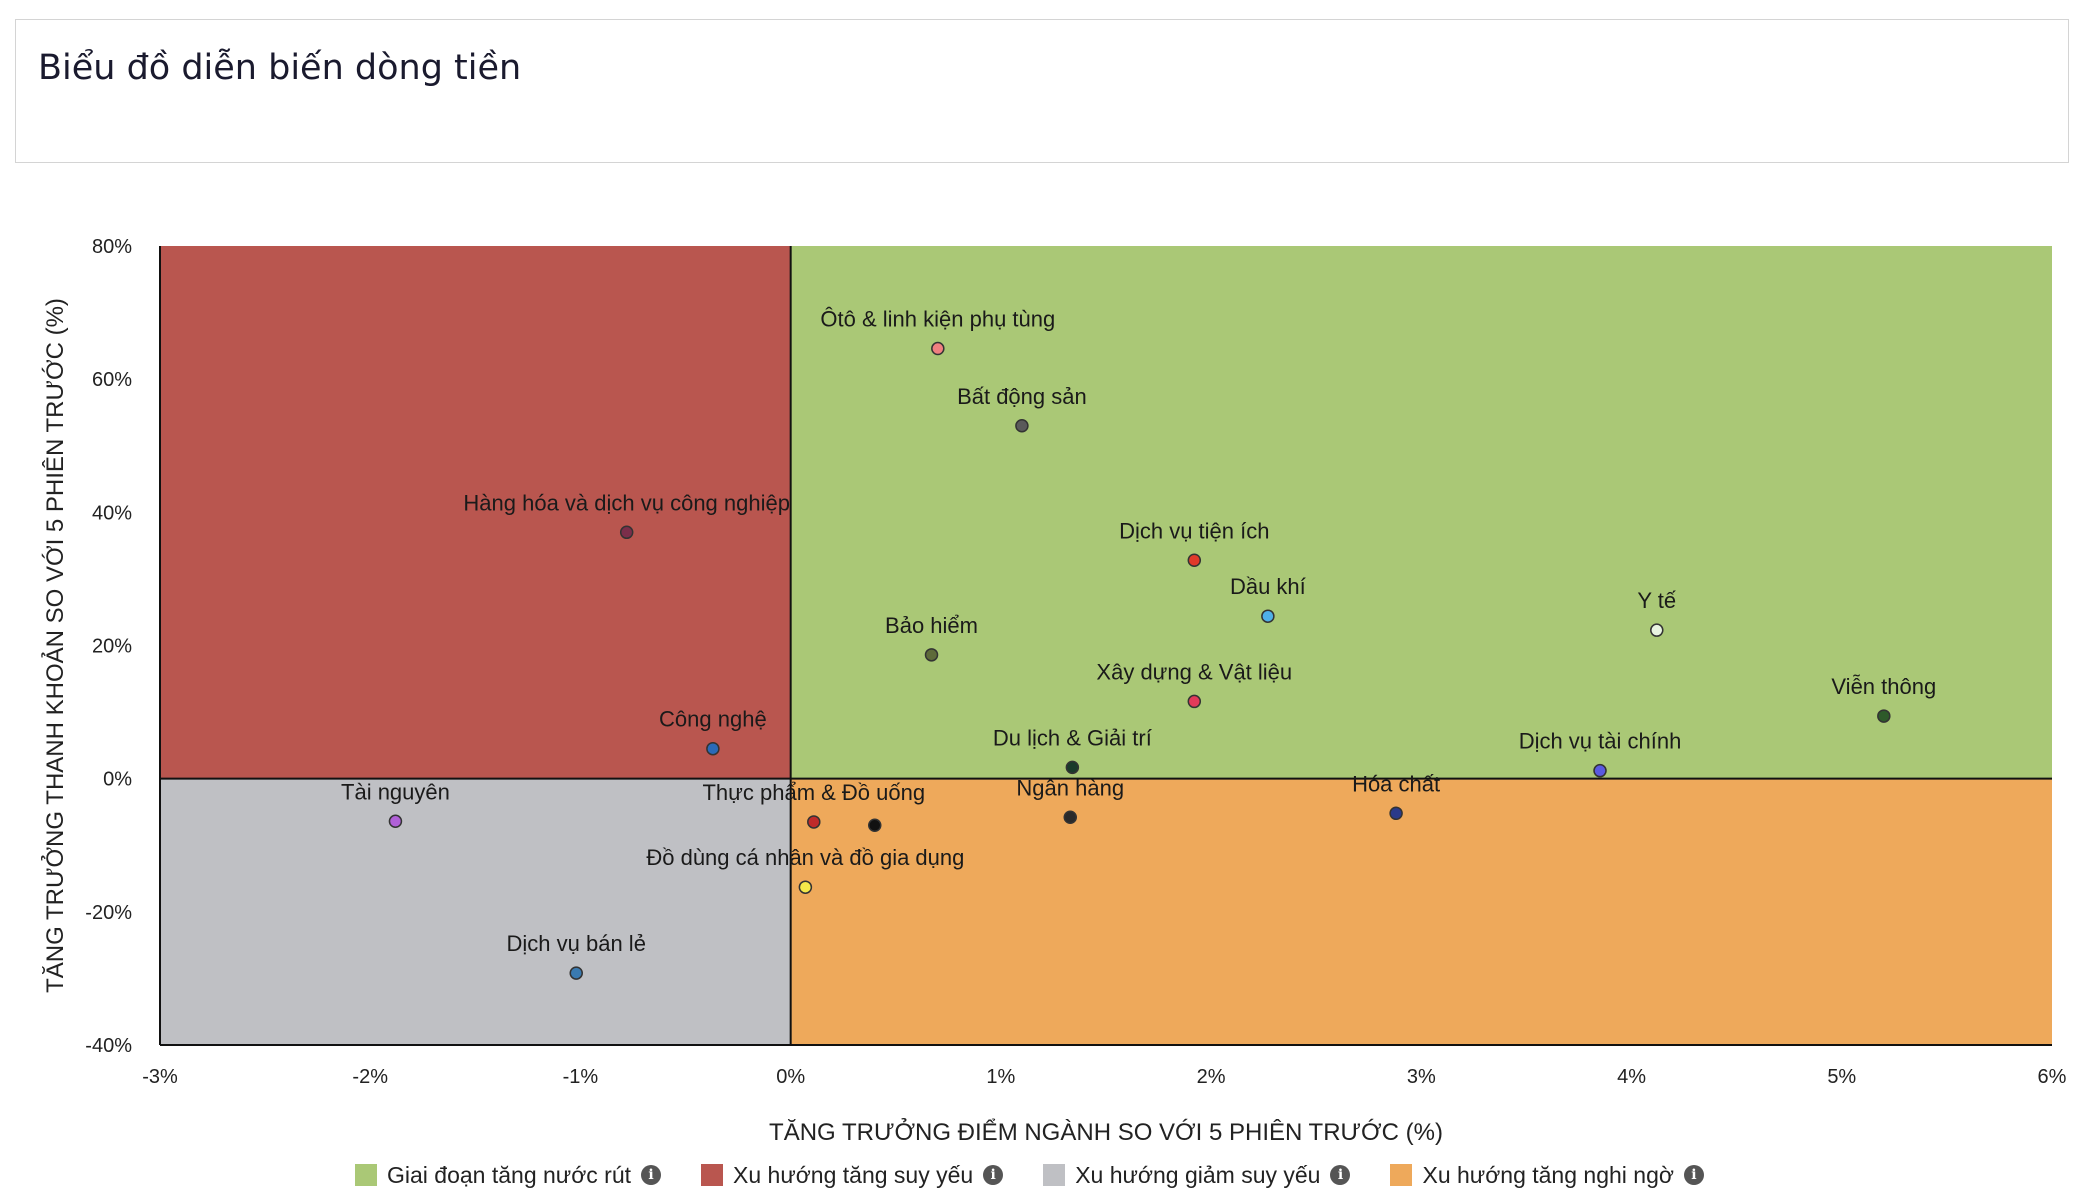  Describe the element at coordinates (581, 1077) in the screenshot. I see `x-tick-label: -1%` at that location.